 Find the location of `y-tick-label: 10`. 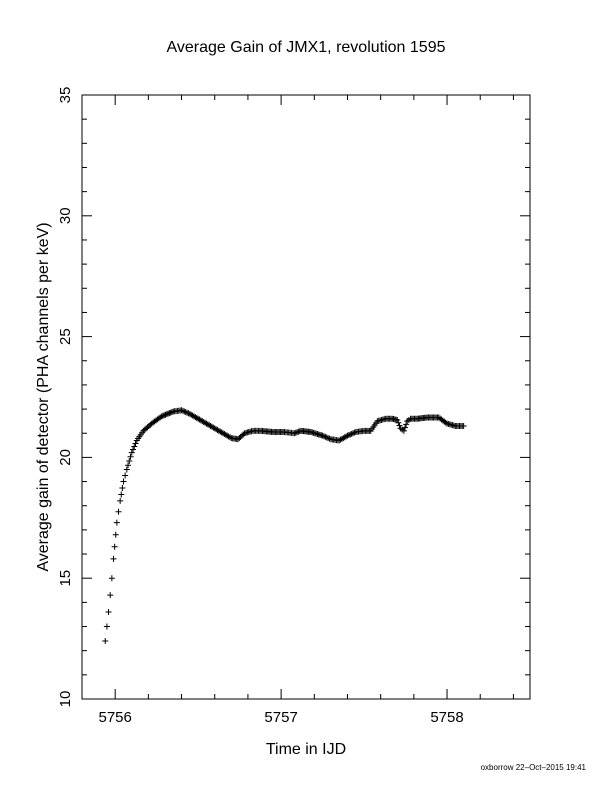

y-tick-label: 10 is located at coordinates (65, 699).